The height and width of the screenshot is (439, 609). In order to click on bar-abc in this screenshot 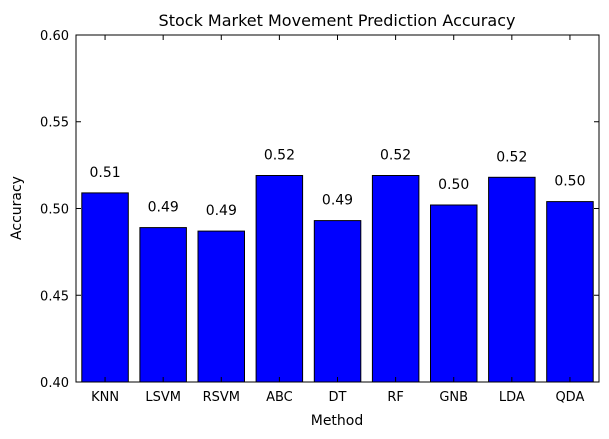, I will do `click(279, 279)`.